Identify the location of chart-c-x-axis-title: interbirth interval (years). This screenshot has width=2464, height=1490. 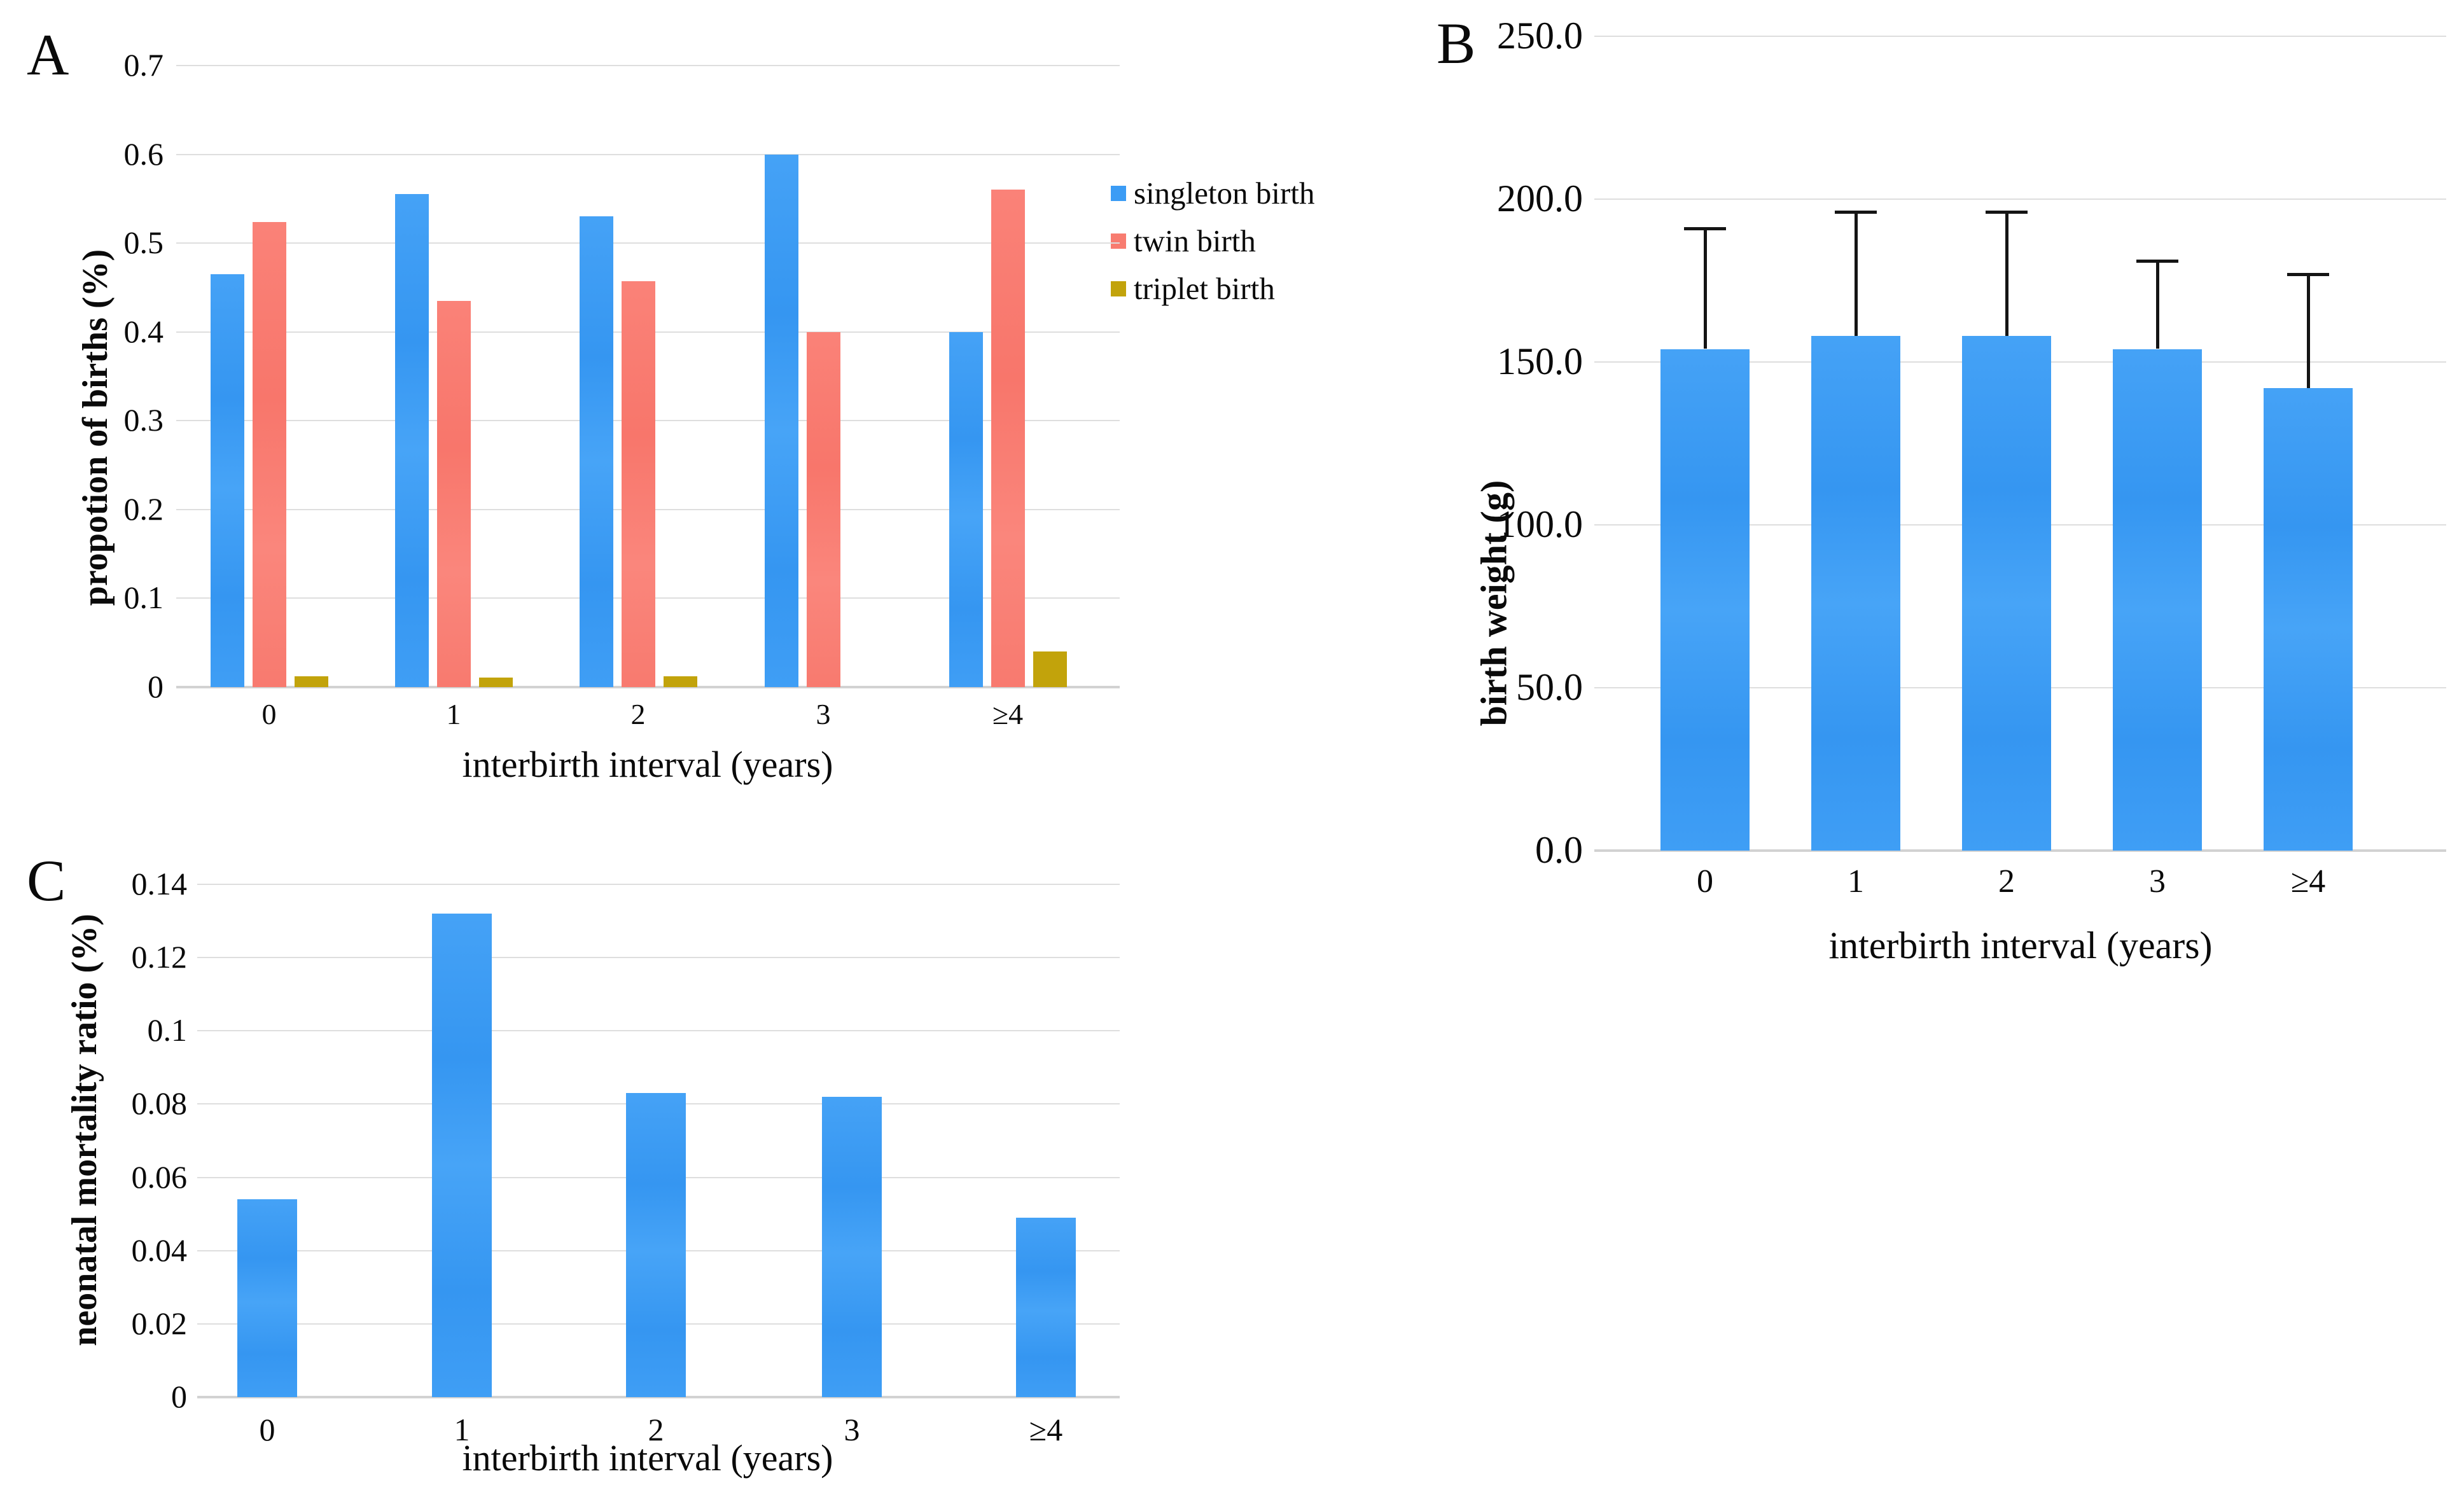
(647, 1458).